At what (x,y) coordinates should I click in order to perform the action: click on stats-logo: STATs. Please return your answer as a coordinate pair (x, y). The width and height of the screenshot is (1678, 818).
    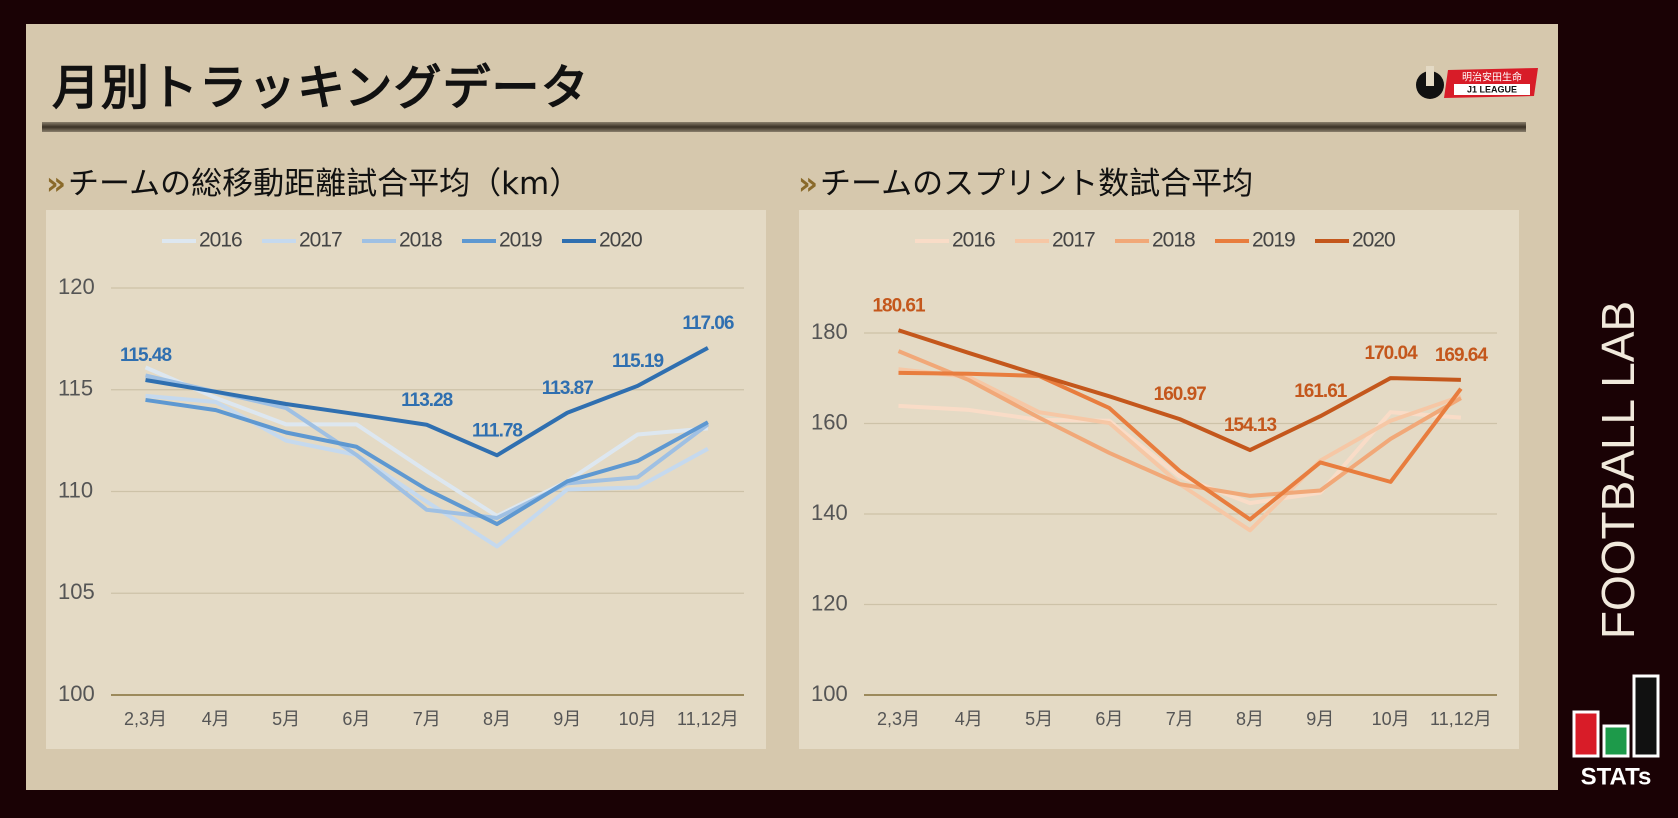
    Looking at the image, I should click on (1616, 732).